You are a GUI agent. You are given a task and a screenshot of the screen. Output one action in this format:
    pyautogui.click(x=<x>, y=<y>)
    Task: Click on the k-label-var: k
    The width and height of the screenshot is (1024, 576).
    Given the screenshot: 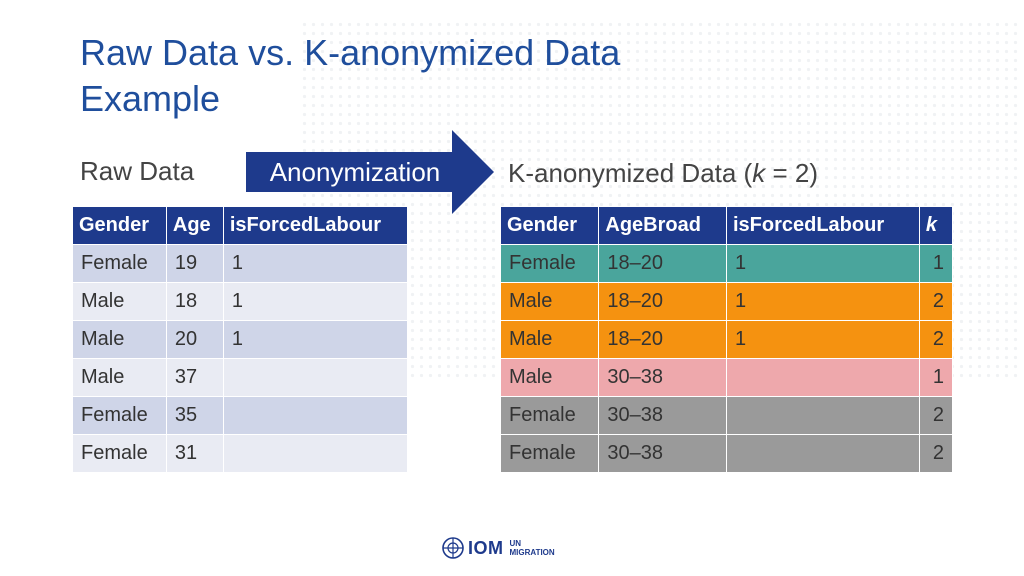 What is the action you would take?
    pyautogui.click(x=759, y=173)
    